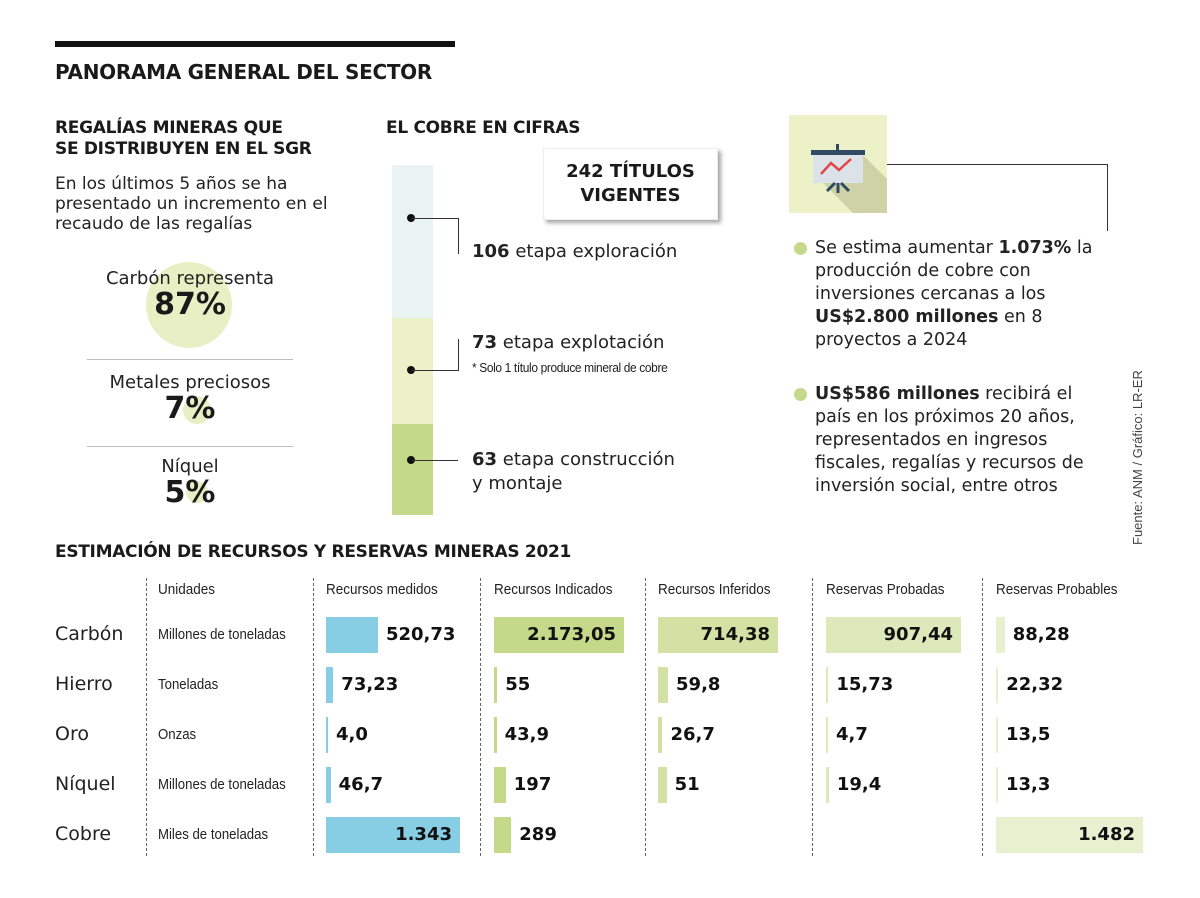 This screenshot has width=1200, height=898. Describe the element at coordinates (423, 834) in the screenshot. I see `value-label: 1.343` at that location.